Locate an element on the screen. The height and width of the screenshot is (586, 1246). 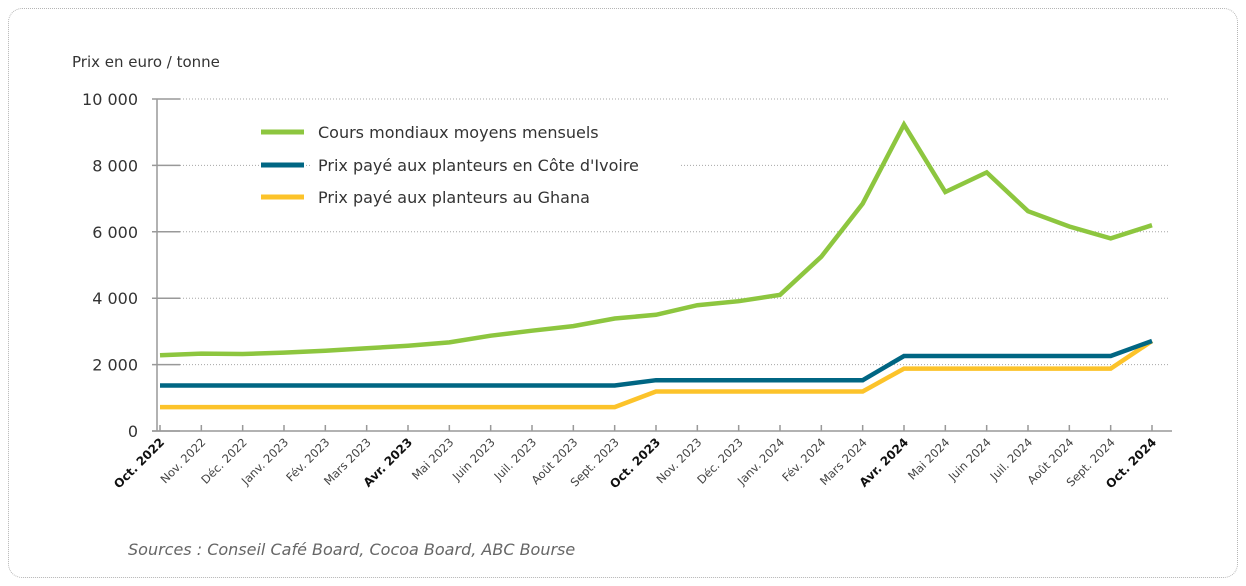
y-tick-label-10000: 10 000 is located at coordinates (110, 99).